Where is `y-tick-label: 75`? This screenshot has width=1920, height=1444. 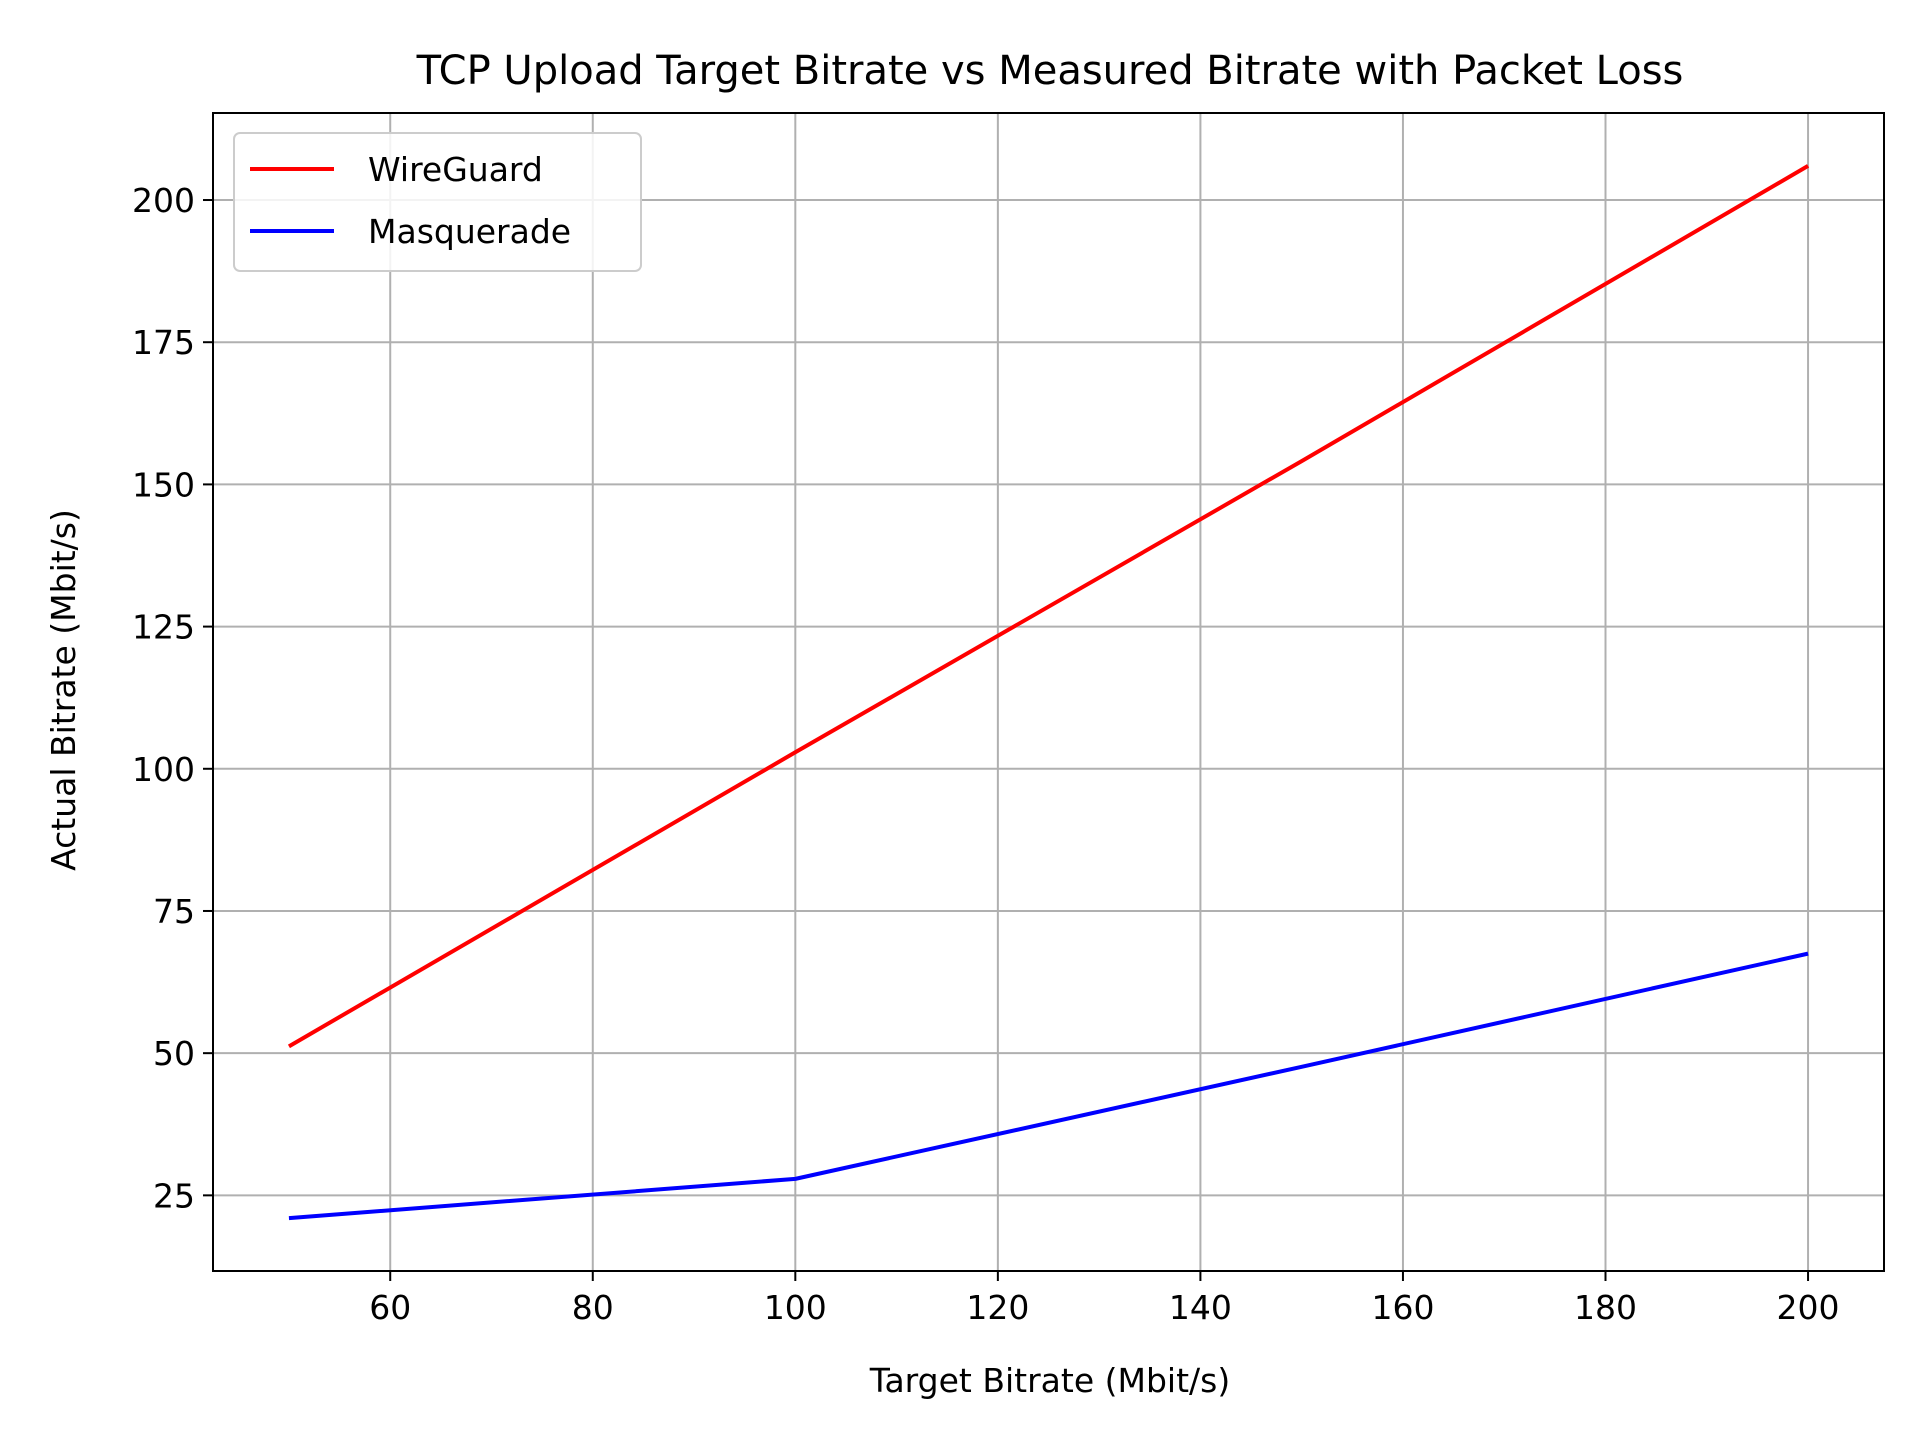
y-tick-label: 75 is located at coordinates (174, 911).